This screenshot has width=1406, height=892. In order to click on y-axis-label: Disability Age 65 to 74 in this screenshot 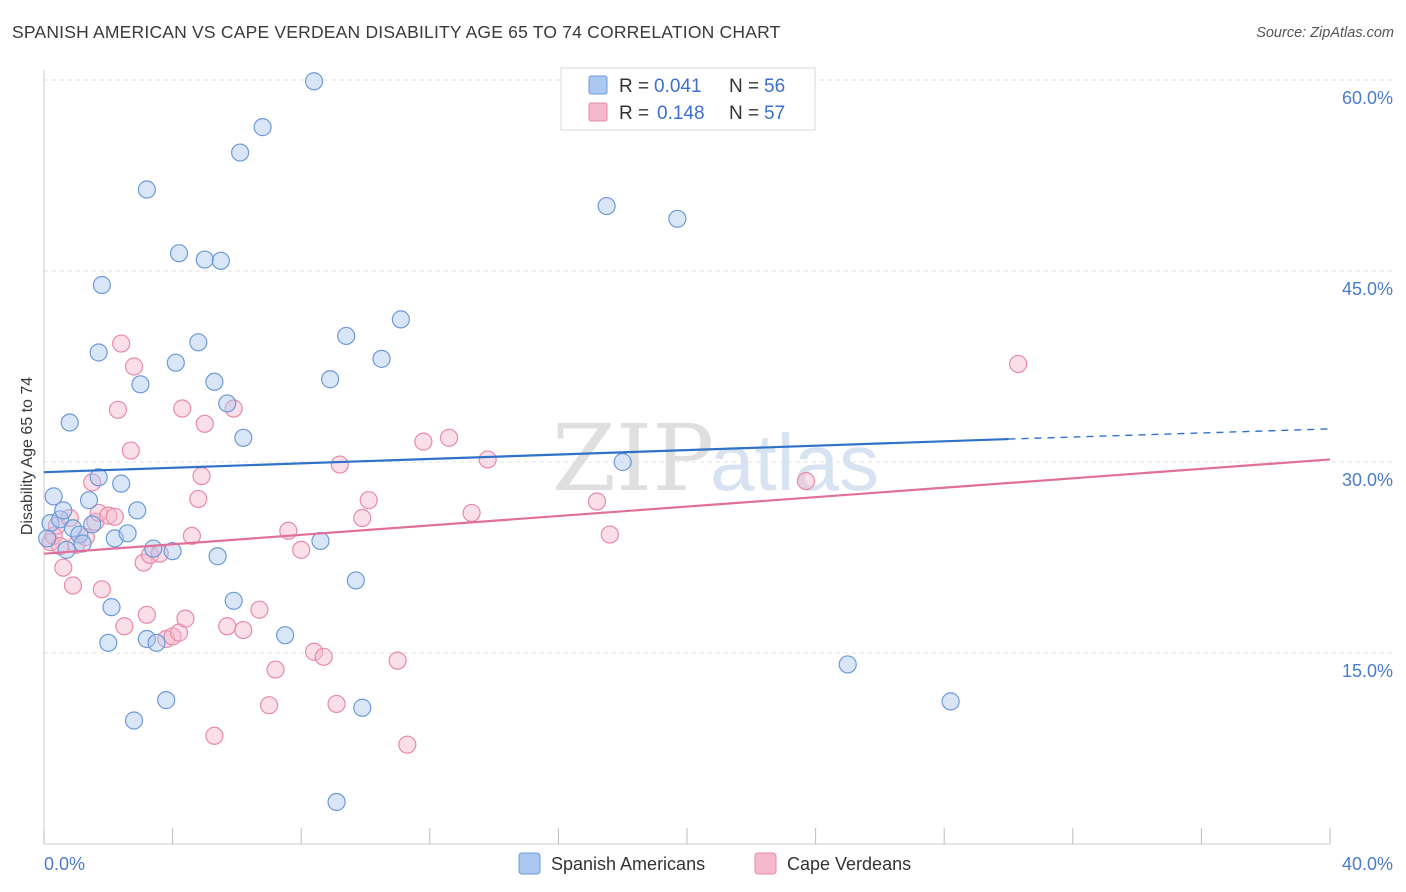, I will do `click(27, 456)`.